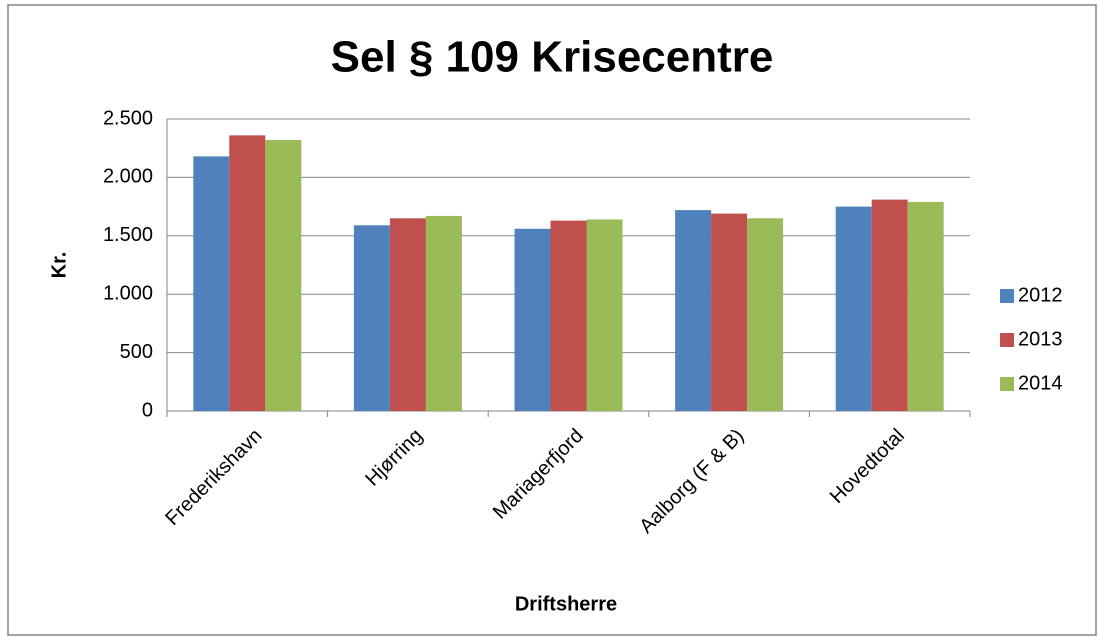 This screenshot has height=643, width=1104. Describe the element at coordinates (136, 352) in the screenshot. I see `y-tick-label: 500` at that location.